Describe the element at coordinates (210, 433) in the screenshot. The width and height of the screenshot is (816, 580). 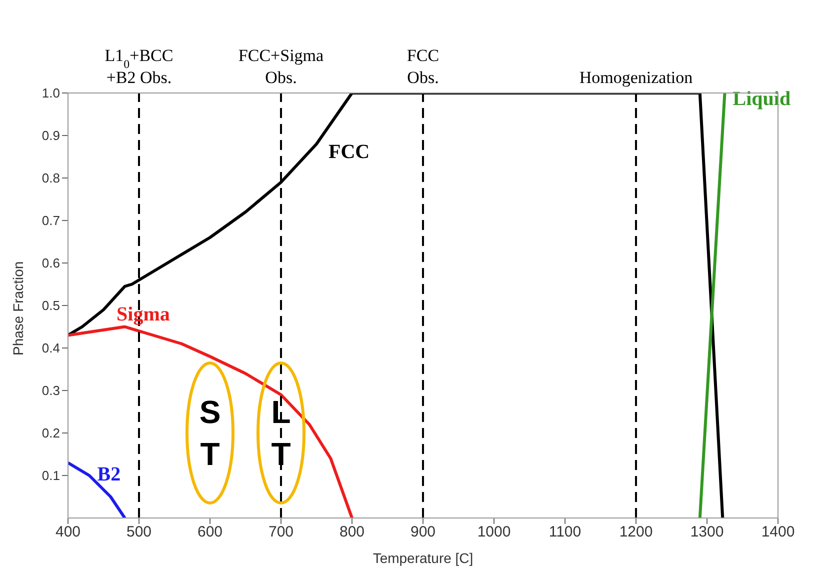
I see `annotation: S T` at that location.